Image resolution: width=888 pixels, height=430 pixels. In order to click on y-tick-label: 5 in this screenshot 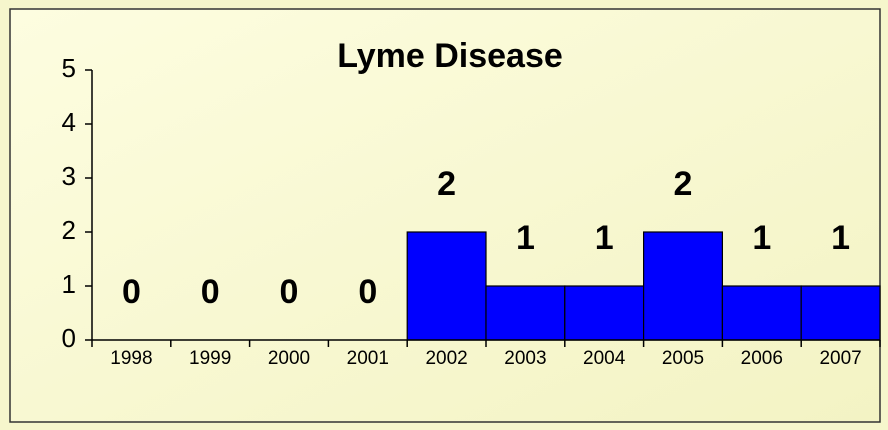, I will do `click(69, 68)`.